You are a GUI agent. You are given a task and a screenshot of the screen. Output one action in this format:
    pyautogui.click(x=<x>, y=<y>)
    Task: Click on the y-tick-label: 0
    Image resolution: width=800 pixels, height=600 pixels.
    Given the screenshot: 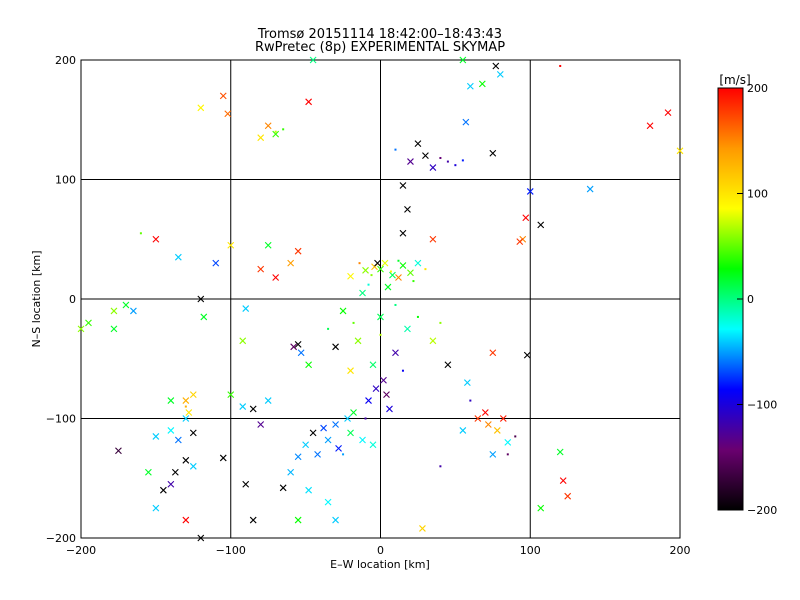 What is the action you would take?
    pyautogui.click(x=72, y=299)
    